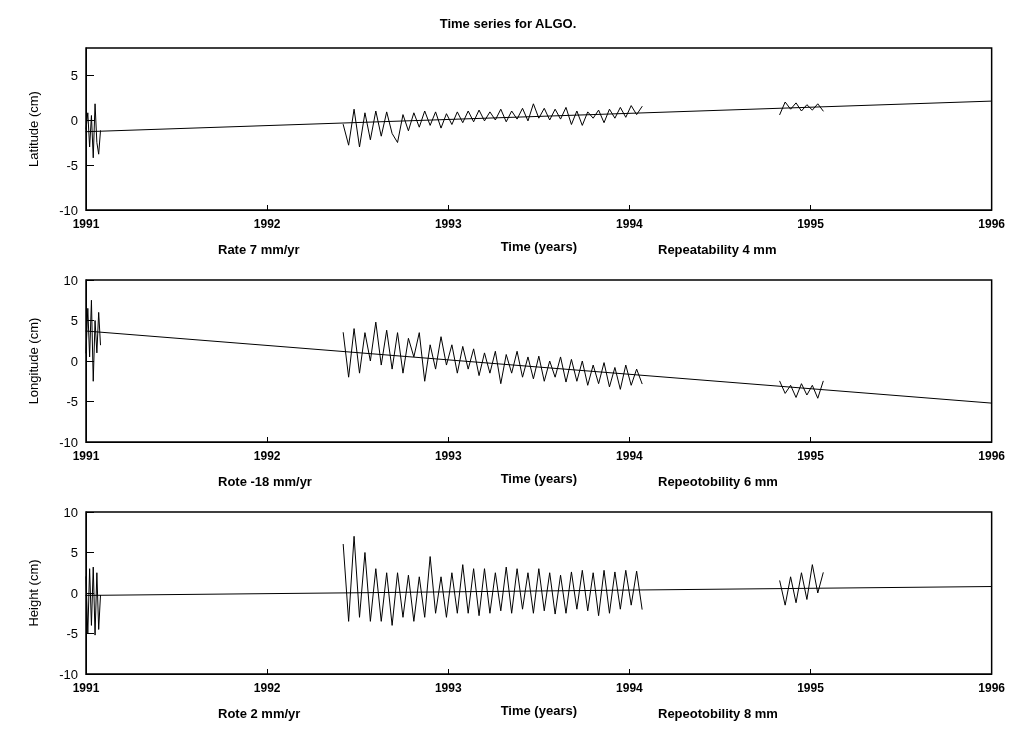 The height and width of the screenshot is (741, 1016). Describe the element at coordinates (259, 249) in the screenshot. I see `text: Rate 7 mm/yr` at that location.